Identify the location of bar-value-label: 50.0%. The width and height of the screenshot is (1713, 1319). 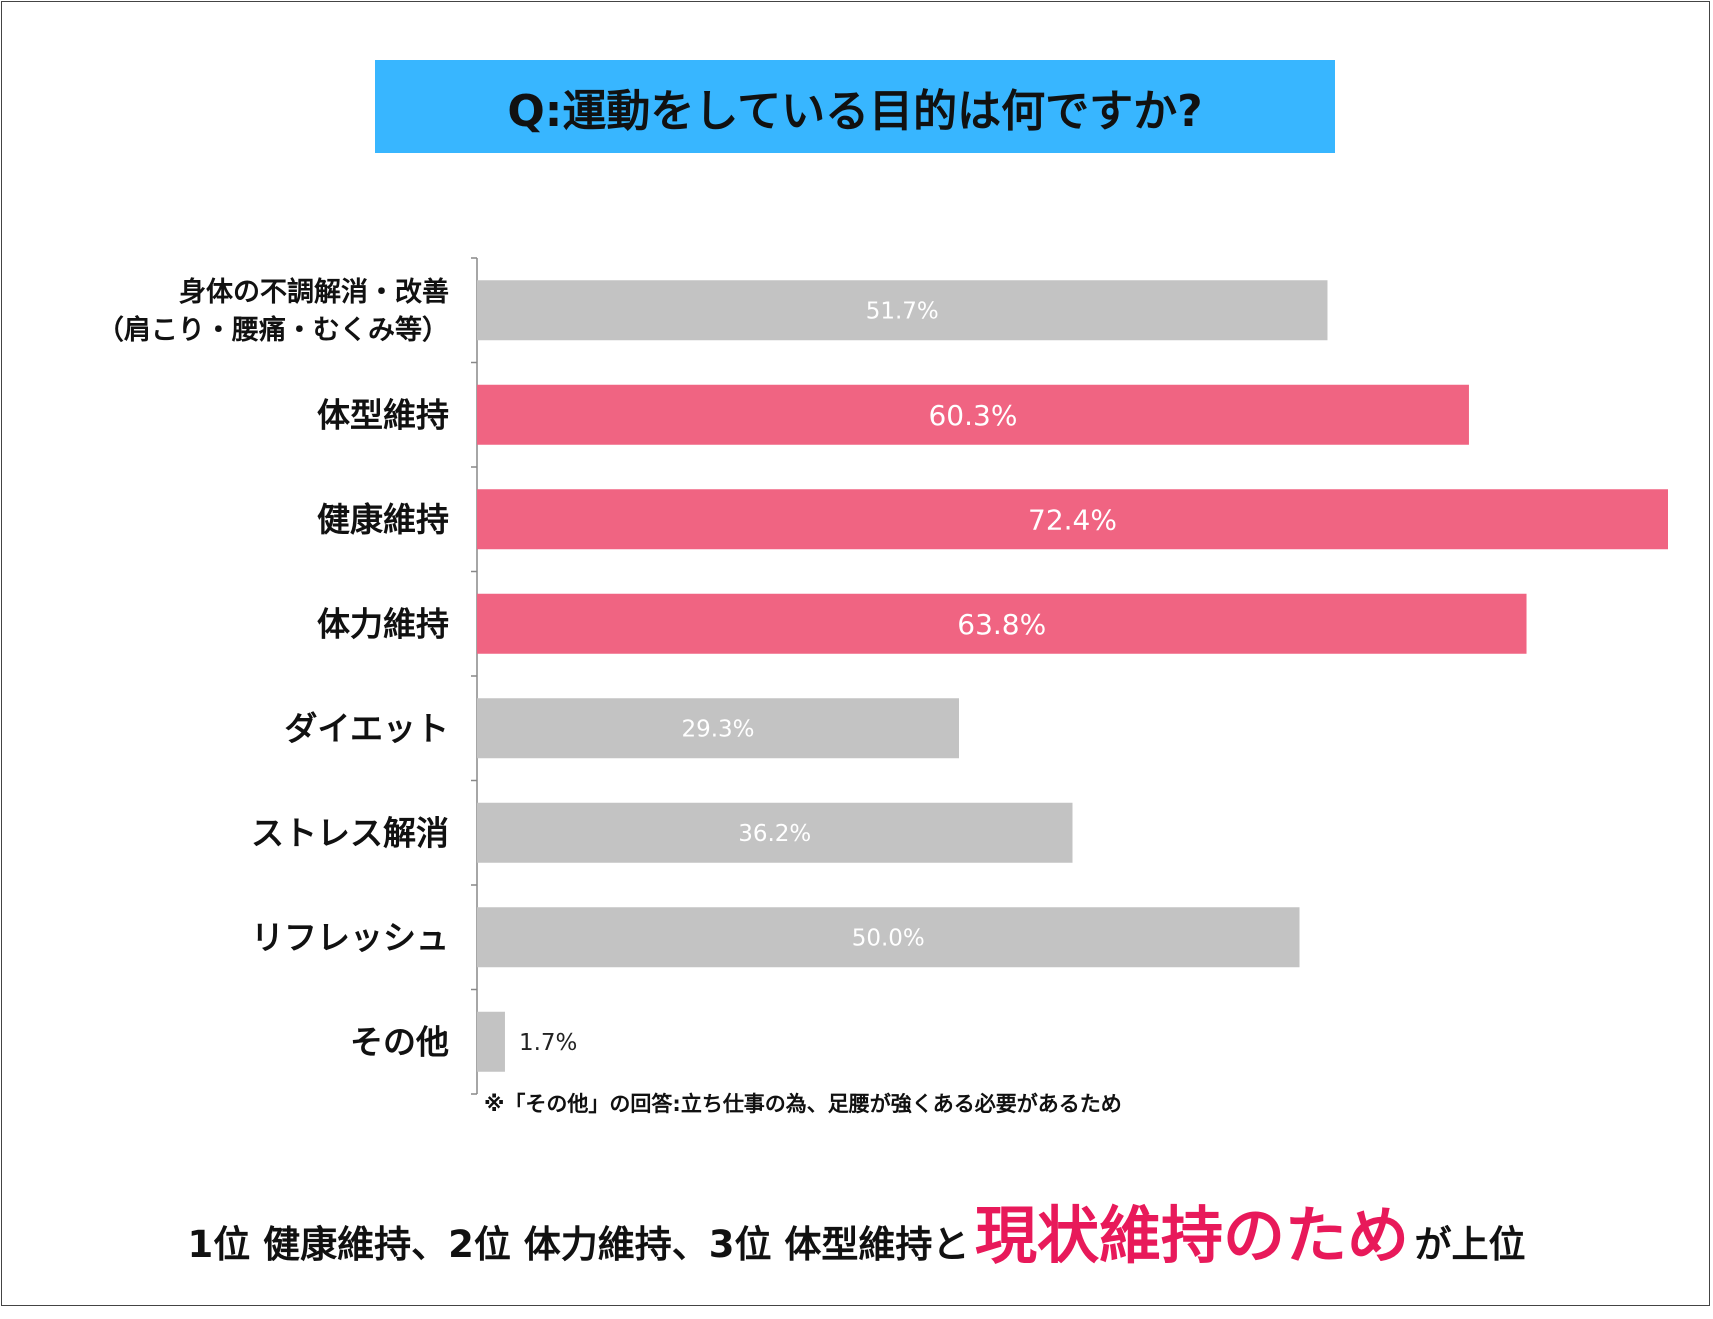
(888, 938).